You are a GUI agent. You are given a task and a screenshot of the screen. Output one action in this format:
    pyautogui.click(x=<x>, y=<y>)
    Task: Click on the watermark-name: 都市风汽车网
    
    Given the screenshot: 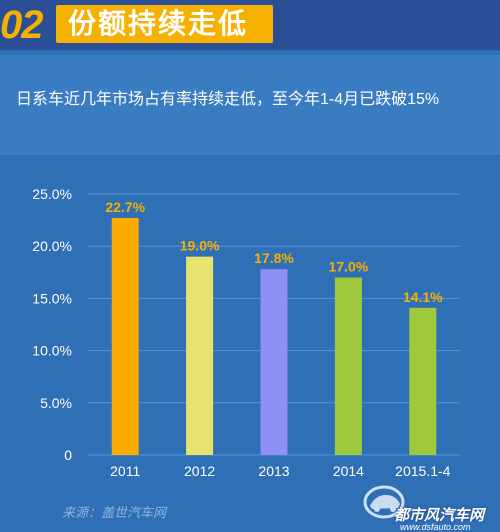 What is the action you would take?
    pyautogui.click(x=439, y=515)
    